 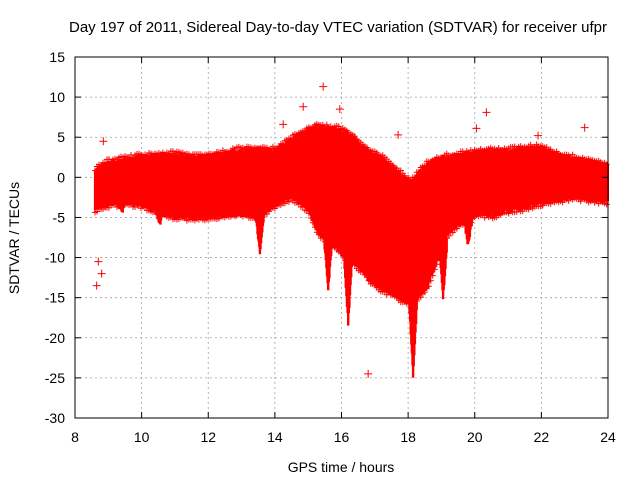 What do you see at coordinates (59, 217) in the screenshot?
I see `y-tick-label: -5` at bounding box center [59, 217].